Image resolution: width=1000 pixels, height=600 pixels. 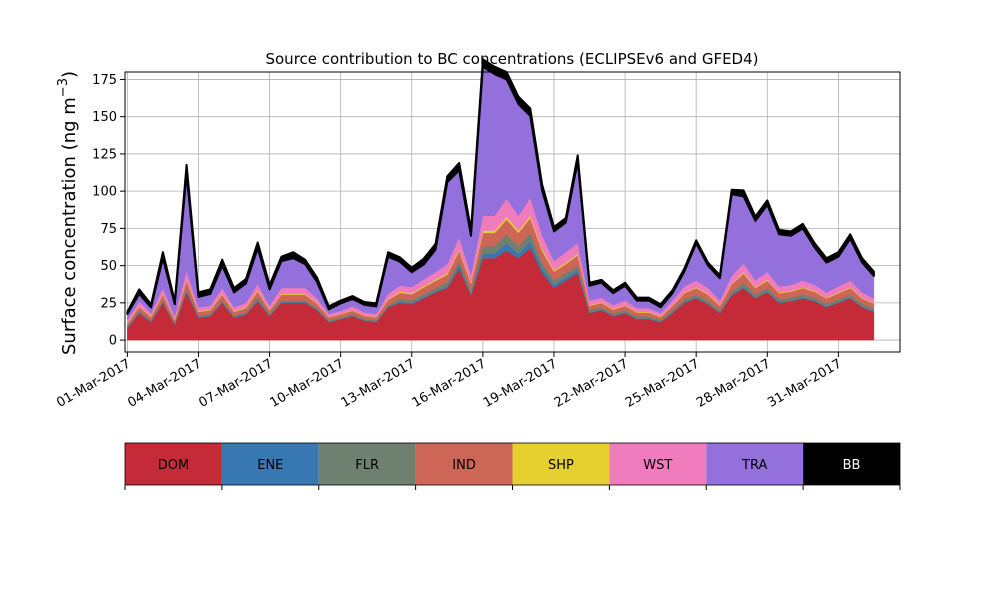 I want to click on legend-swatch-dom, so click(x=173, y=464).